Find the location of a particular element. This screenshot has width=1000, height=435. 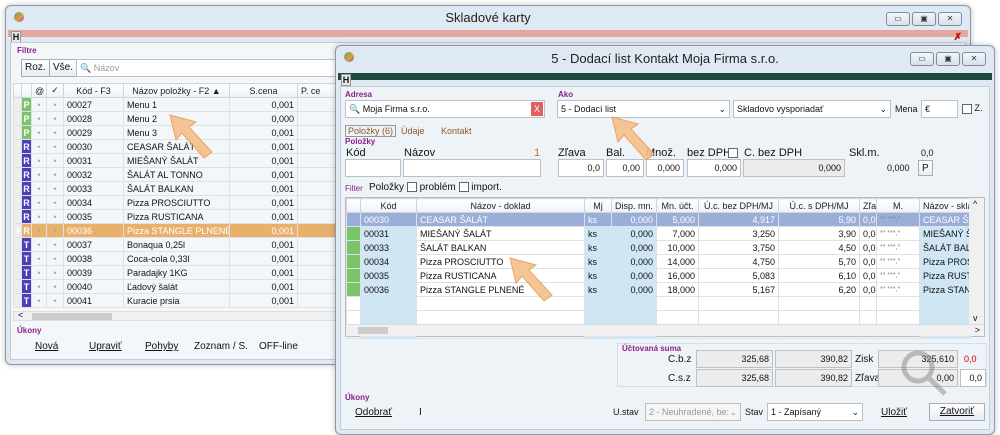

zisk-pct: 0,0 is located at coordinates (970, 359).